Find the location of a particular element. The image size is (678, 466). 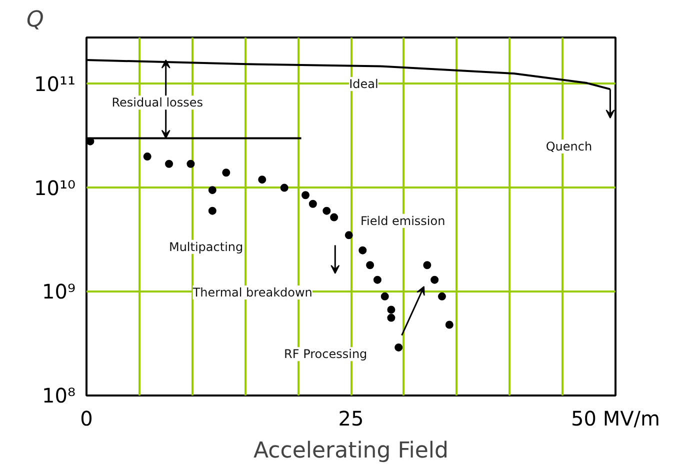

annotation: RF Processing is located at coordinates (326, 354).